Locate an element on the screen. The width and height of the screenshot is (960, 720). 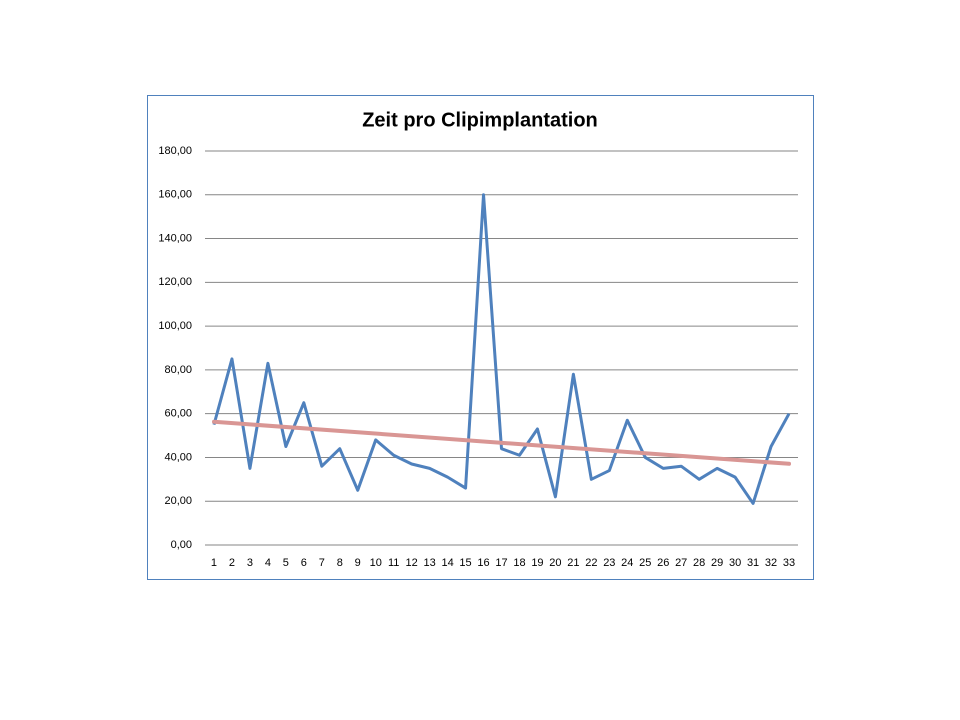
x-tick-label: 3 is located at coordinates (250, 563).